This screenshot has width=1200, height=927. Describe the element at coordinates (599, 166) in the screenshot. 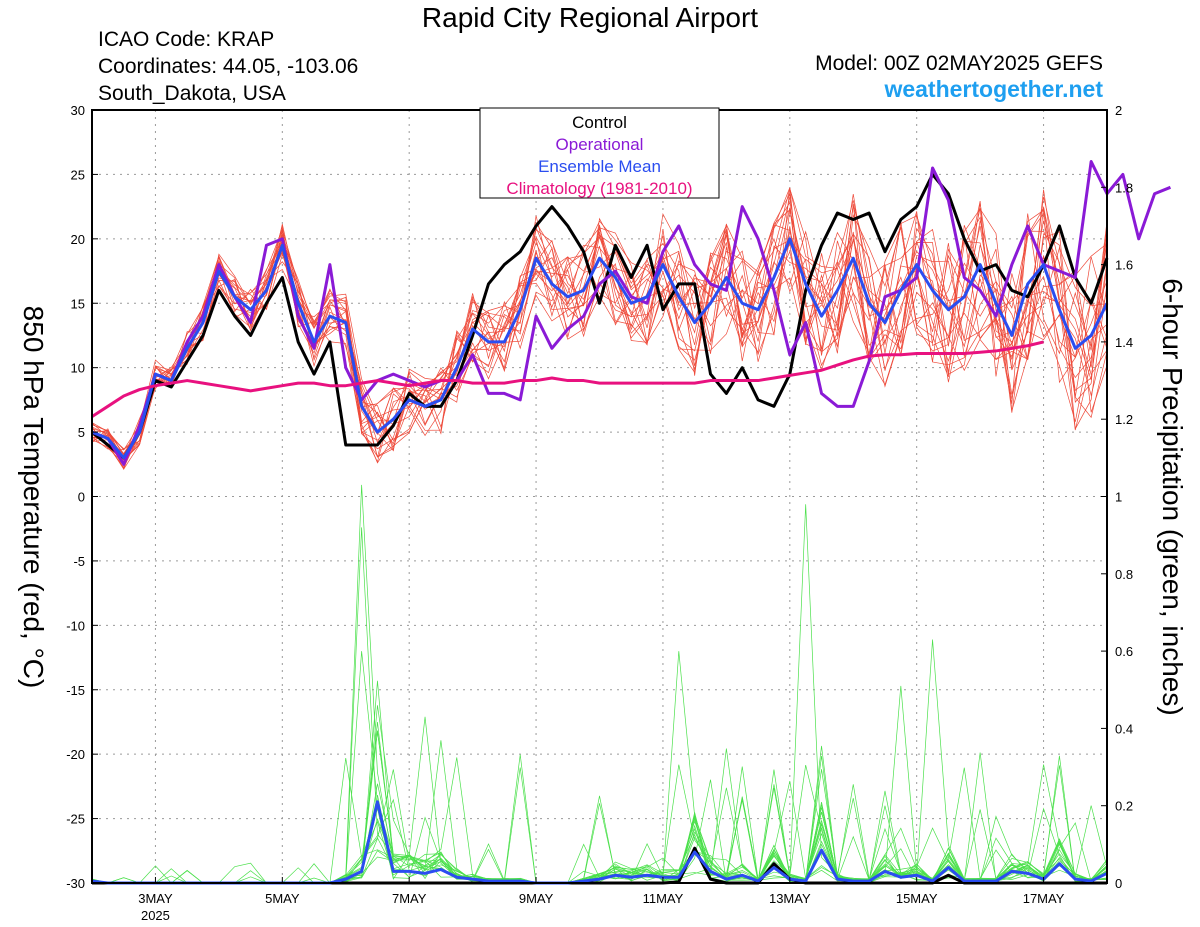

I see `legend-entry: Ensemble Mean` at that location.